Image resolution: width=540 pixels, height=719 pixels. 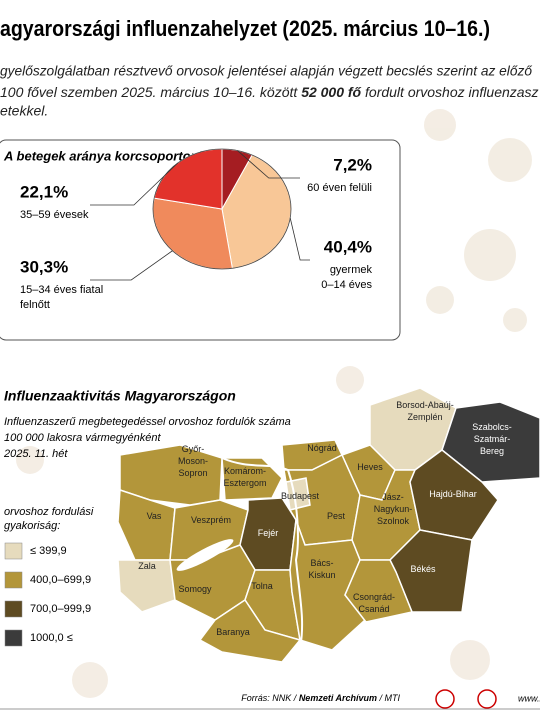 What do you see at coordinates (211, 520) in the screenshot?
I see `county-label: Veszprém` at bounding box center [211, 520].